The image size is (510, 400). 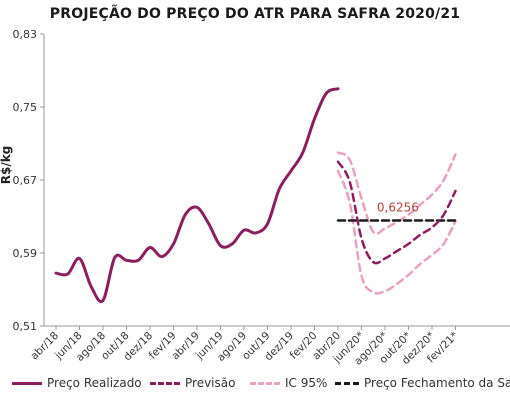 I want to click on annotation-label: 0,6256, so click(x=398, y=208).